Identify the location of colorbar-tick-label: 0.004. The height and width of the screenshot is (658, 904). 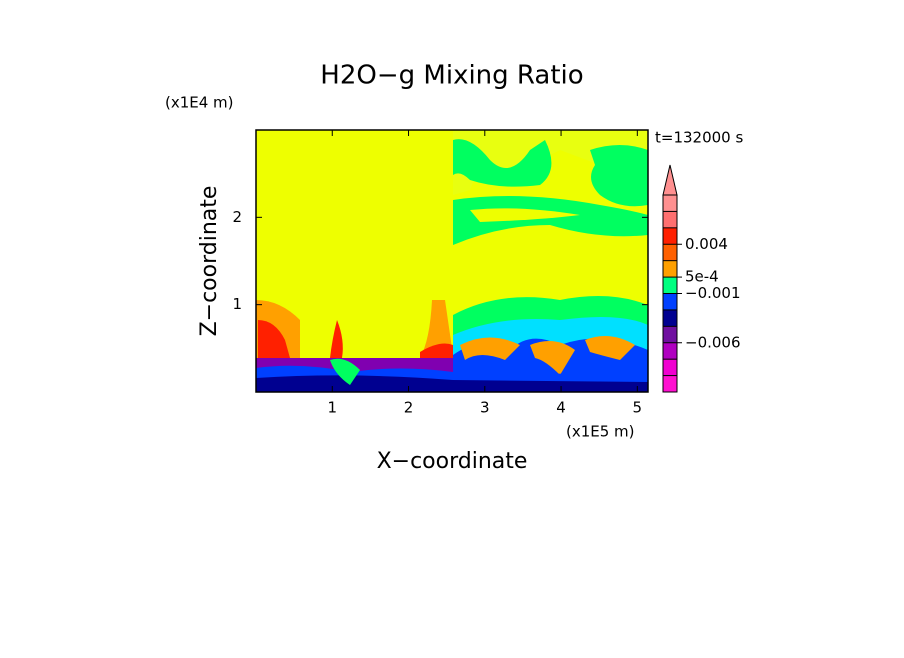
(706, 244).